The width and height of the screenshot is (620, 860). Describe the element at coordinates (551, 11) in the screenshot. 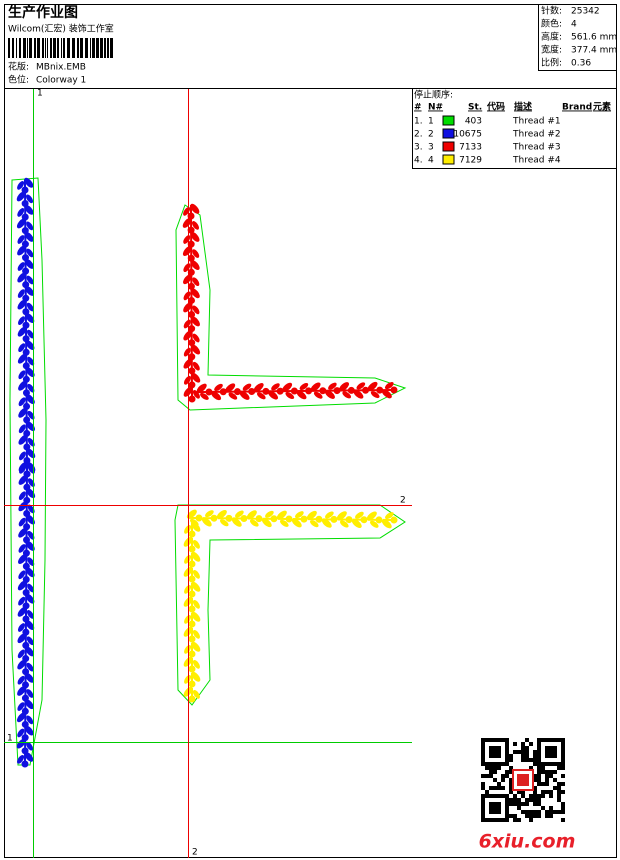

I see `stat-label: 针数:` at that location.